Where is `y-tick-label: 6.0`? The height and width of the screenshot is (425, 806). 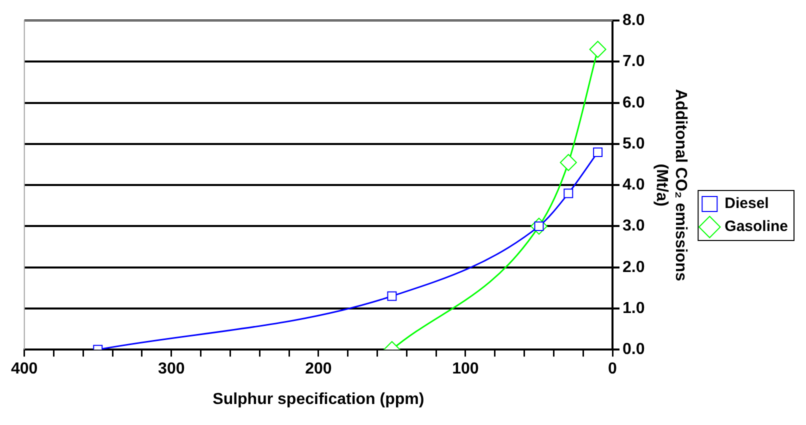 y-tick-label: 6.0 is located at coordinates (633, 103).